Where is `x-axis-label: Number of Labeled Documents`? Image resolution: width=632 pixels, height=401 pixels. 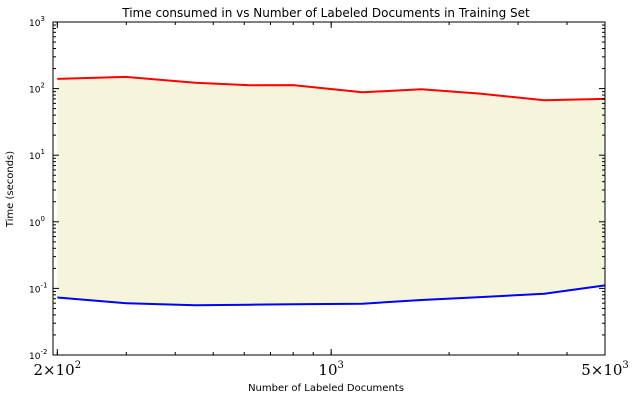 x-axis-label: Number of Labeled Documents is located at coordinates (326, 388).